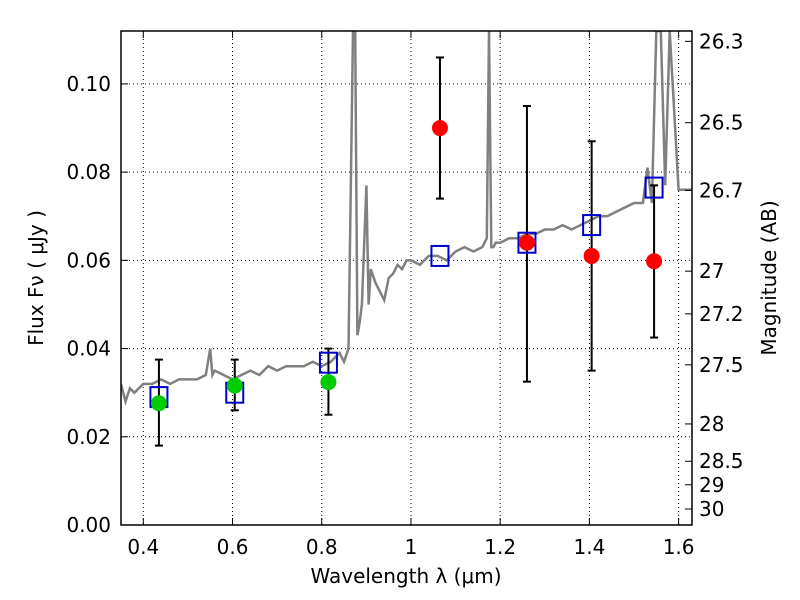 The image size is (800, 600). I want to click on x-axis-label: Wavelength λ (μm), so click(405, 576).